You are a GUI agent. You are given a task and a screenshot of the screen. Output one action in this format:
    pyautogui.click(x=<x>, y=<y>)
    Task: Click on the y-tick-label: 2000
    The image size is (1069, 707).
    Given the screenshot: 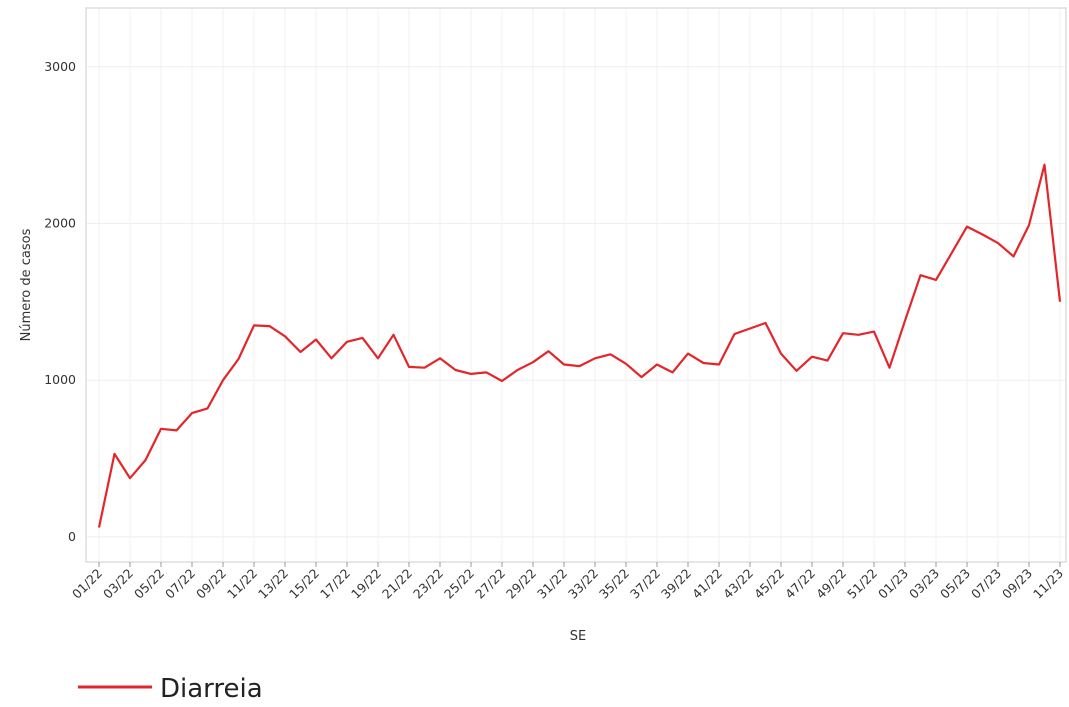 What is the action you would take?
    pyautogui.click(x=60, y=222)
    